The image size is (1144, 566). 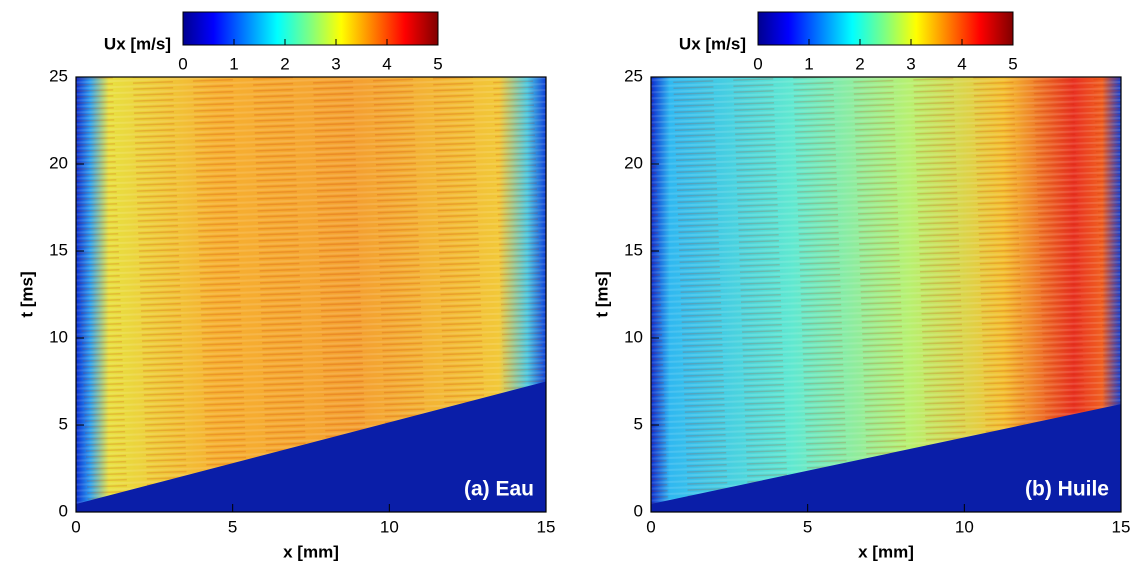 I want to click on panel-annotation: (a) Eau, so click(x=499, y=489).